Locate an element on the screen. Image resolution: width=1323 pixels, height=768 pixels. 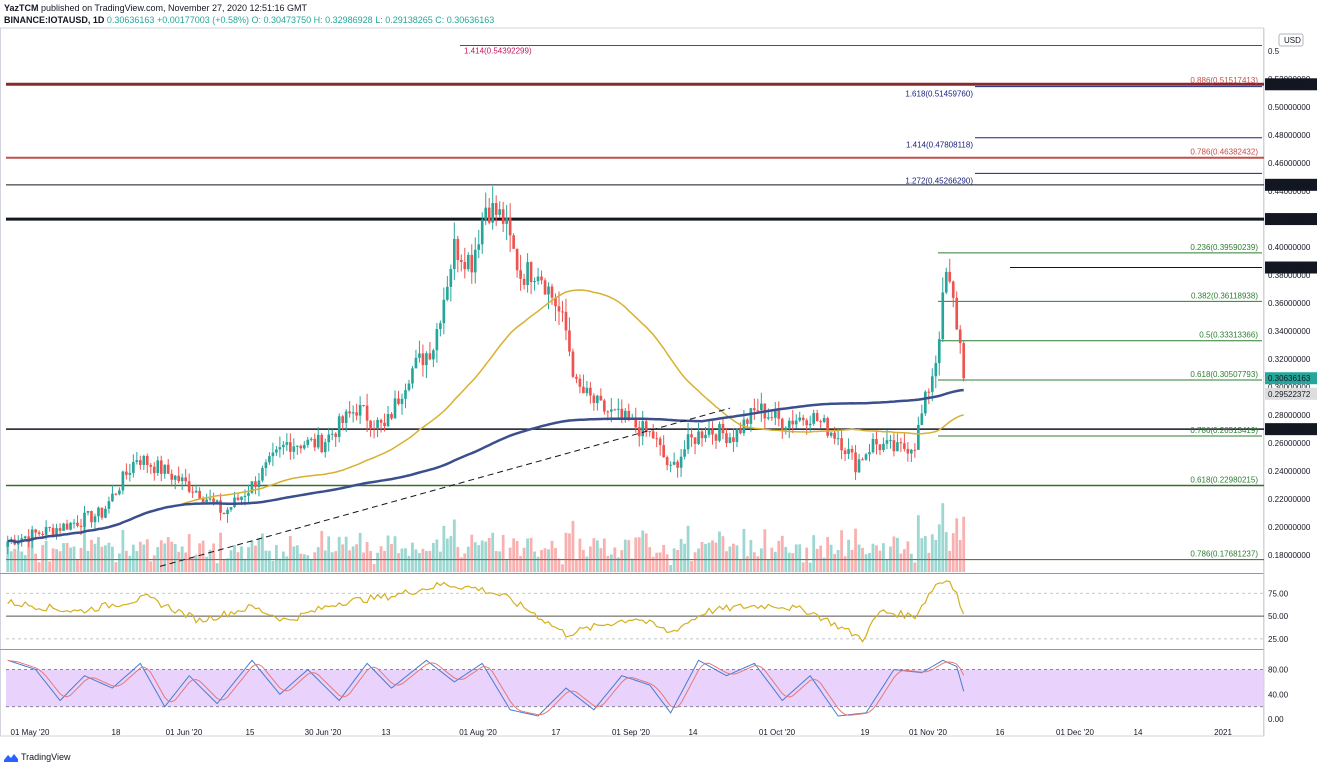
fib-retracement-label-2: 0.236(0.39590239) is located at coordinates (1224, 247).